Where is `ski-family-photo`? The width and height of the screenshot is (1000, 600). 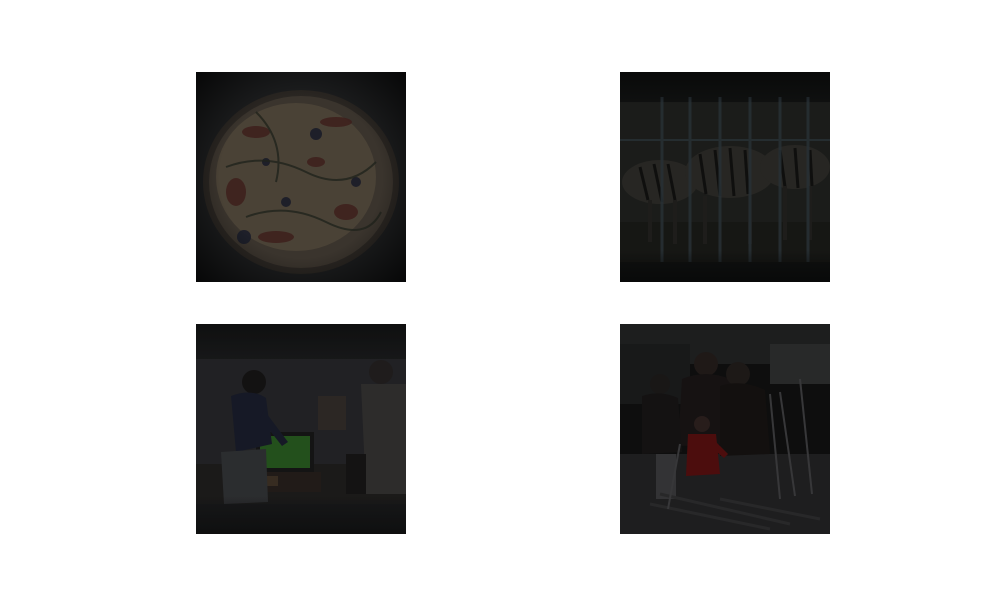
ski-family-photo is located at coordinates (725, 429).